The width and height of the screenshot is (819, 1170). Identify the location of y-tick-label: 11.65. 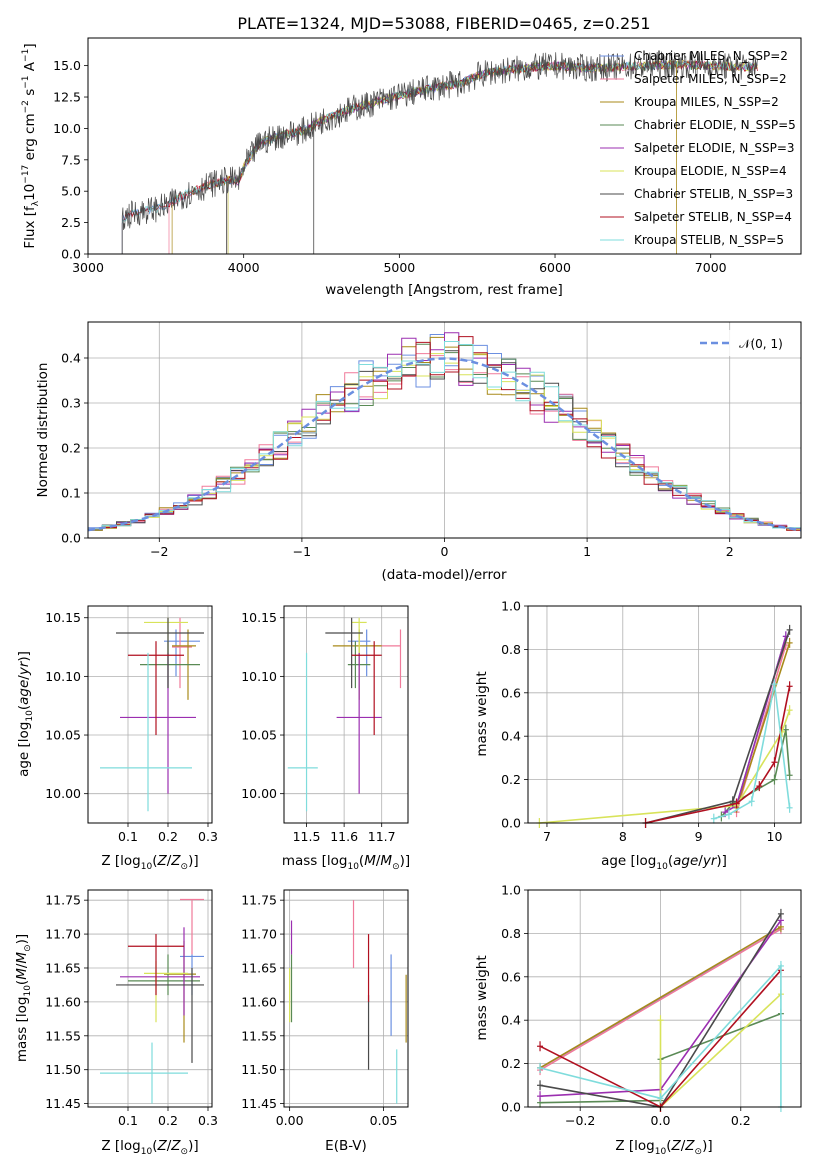
(63, 967).